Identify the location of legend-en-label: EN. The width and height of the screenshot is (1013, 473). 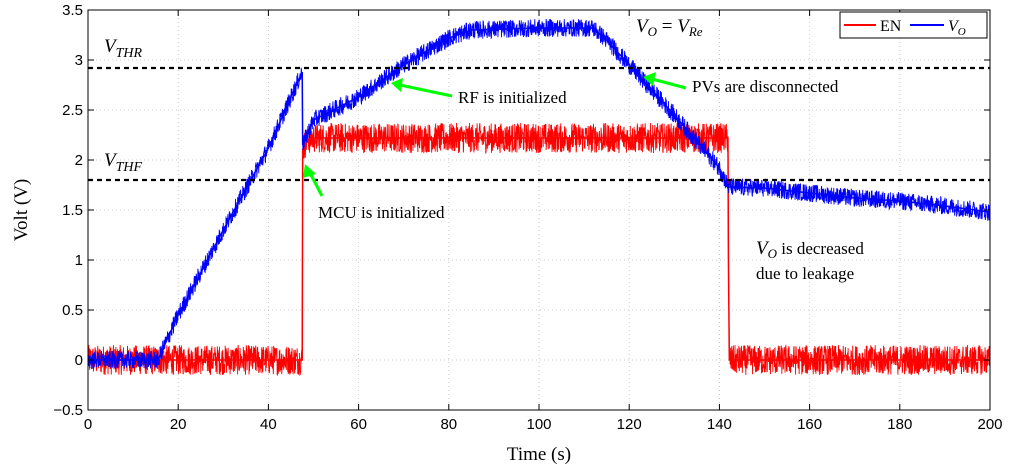
(891, 26).